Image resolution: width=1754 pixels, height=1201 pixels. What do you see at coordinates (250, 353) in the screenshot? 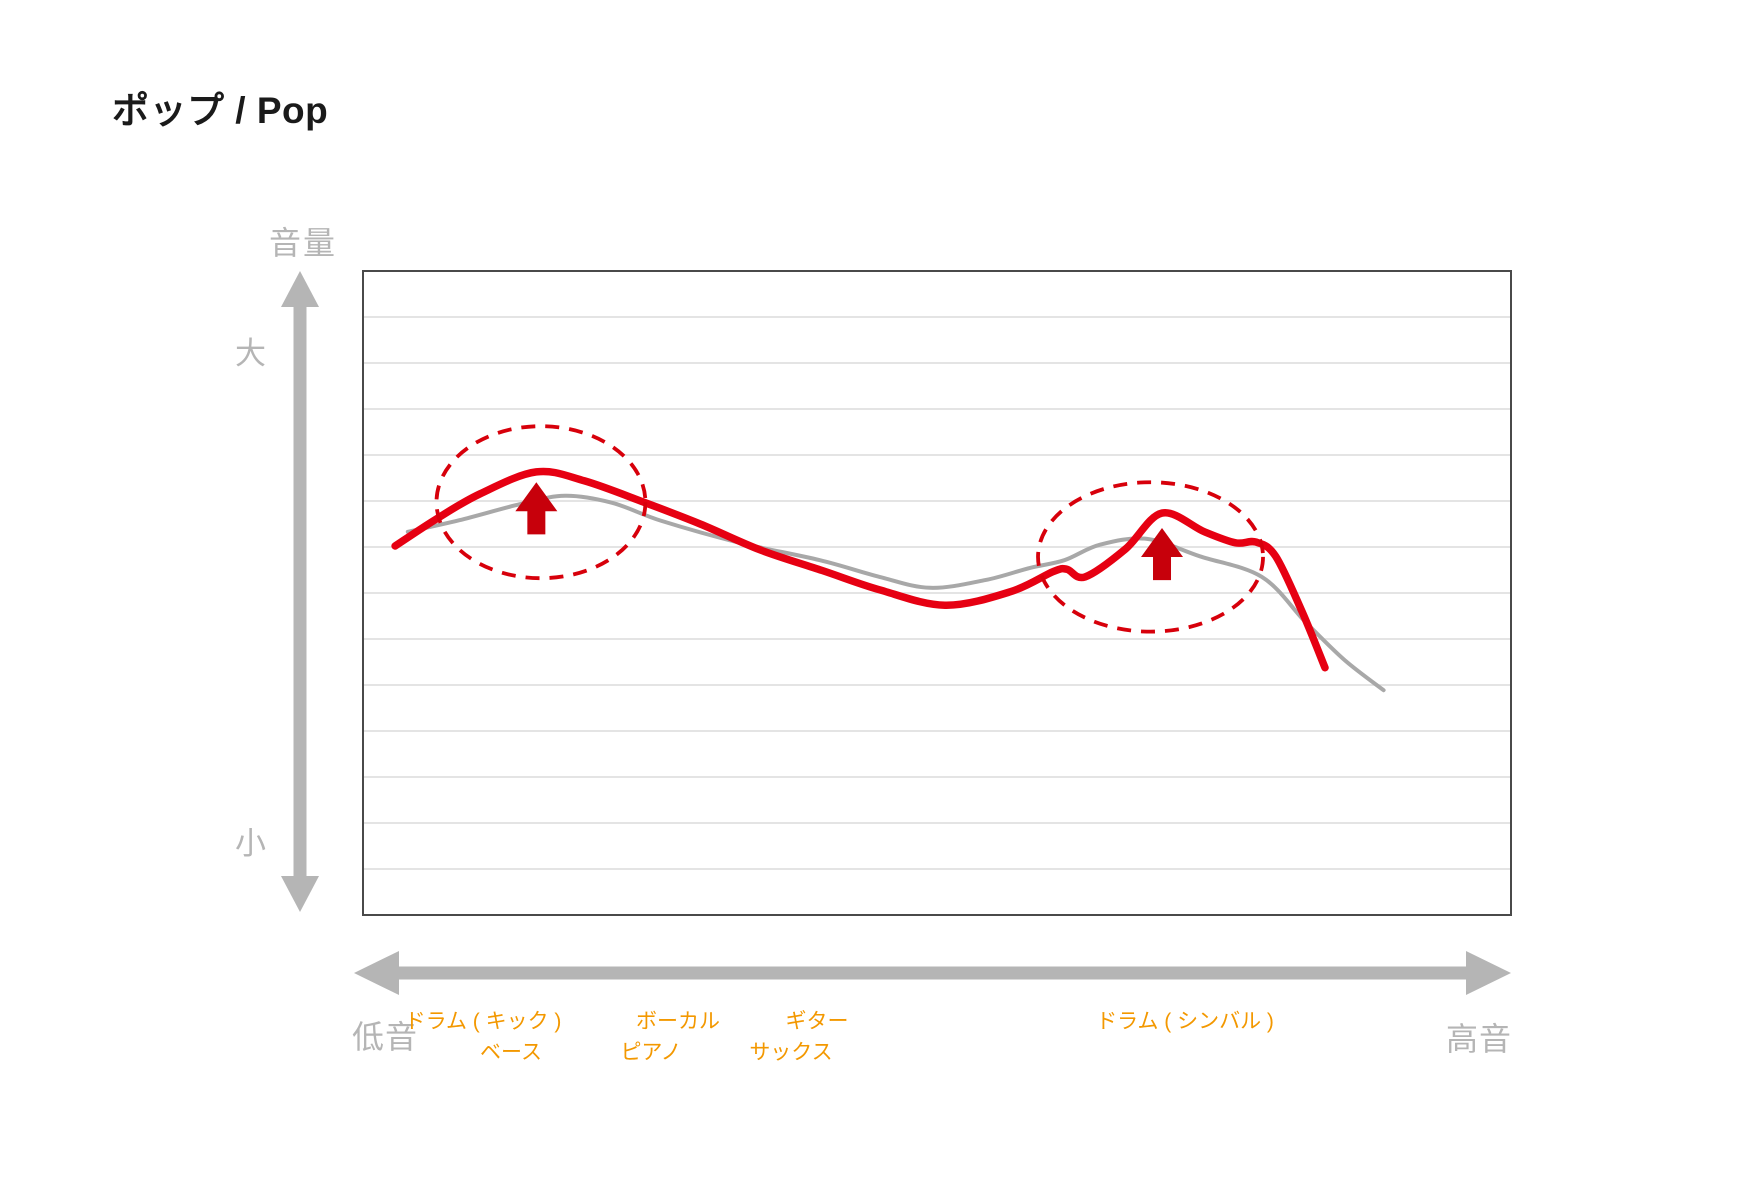
I see `y-axis-max-label: 大` at bounding box center [250, 353].